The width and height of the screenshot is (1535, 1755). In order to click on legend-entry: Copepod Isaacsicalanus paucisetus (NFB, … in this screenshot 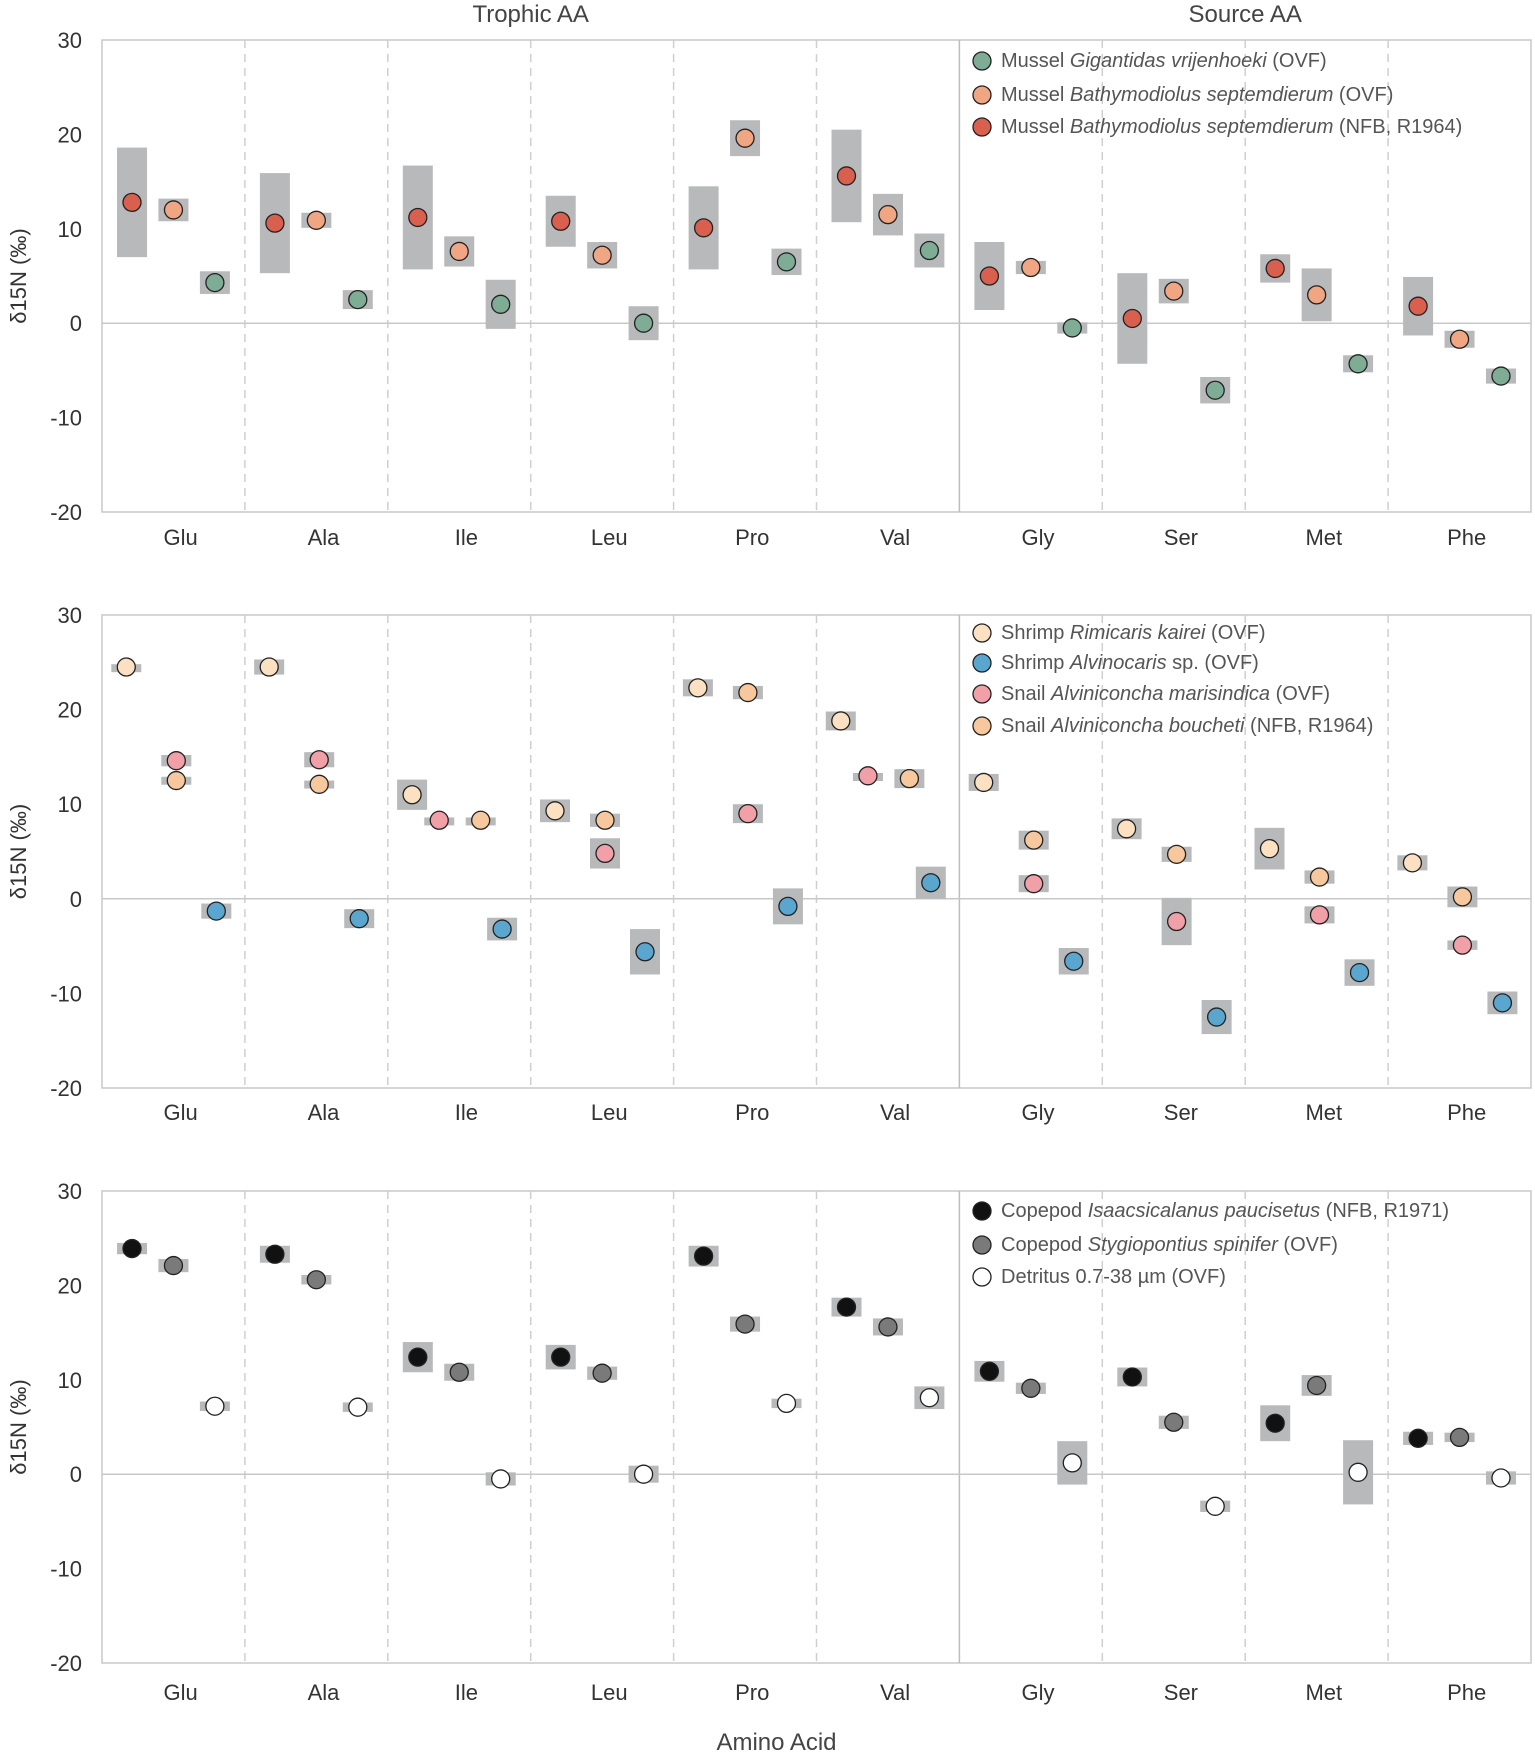, I will do `click(1225, 1211)`.